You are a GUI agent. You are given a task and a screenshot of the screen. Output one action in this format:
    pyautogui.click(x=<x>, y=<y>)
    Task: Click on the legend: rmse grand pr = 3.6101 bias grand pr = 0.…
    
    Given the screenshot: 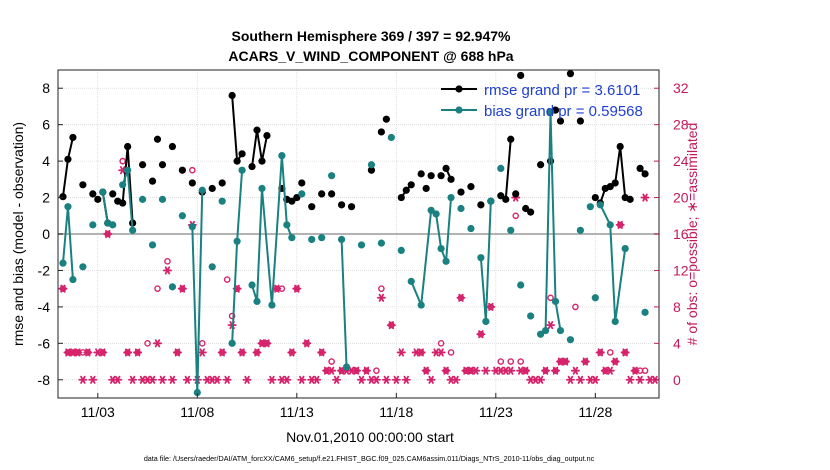 What is the action you would take?
    pyautogui.click(x=542, y=101)
    